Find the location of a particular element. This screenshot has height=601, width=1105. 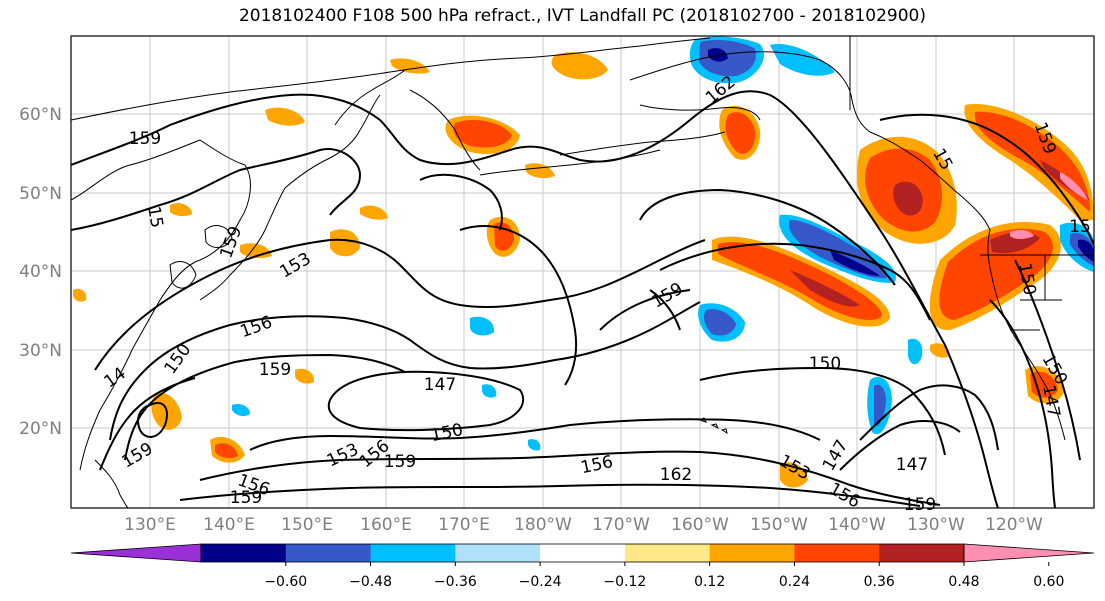

colorbar-extension-high is located at coordinates (1029, 553).